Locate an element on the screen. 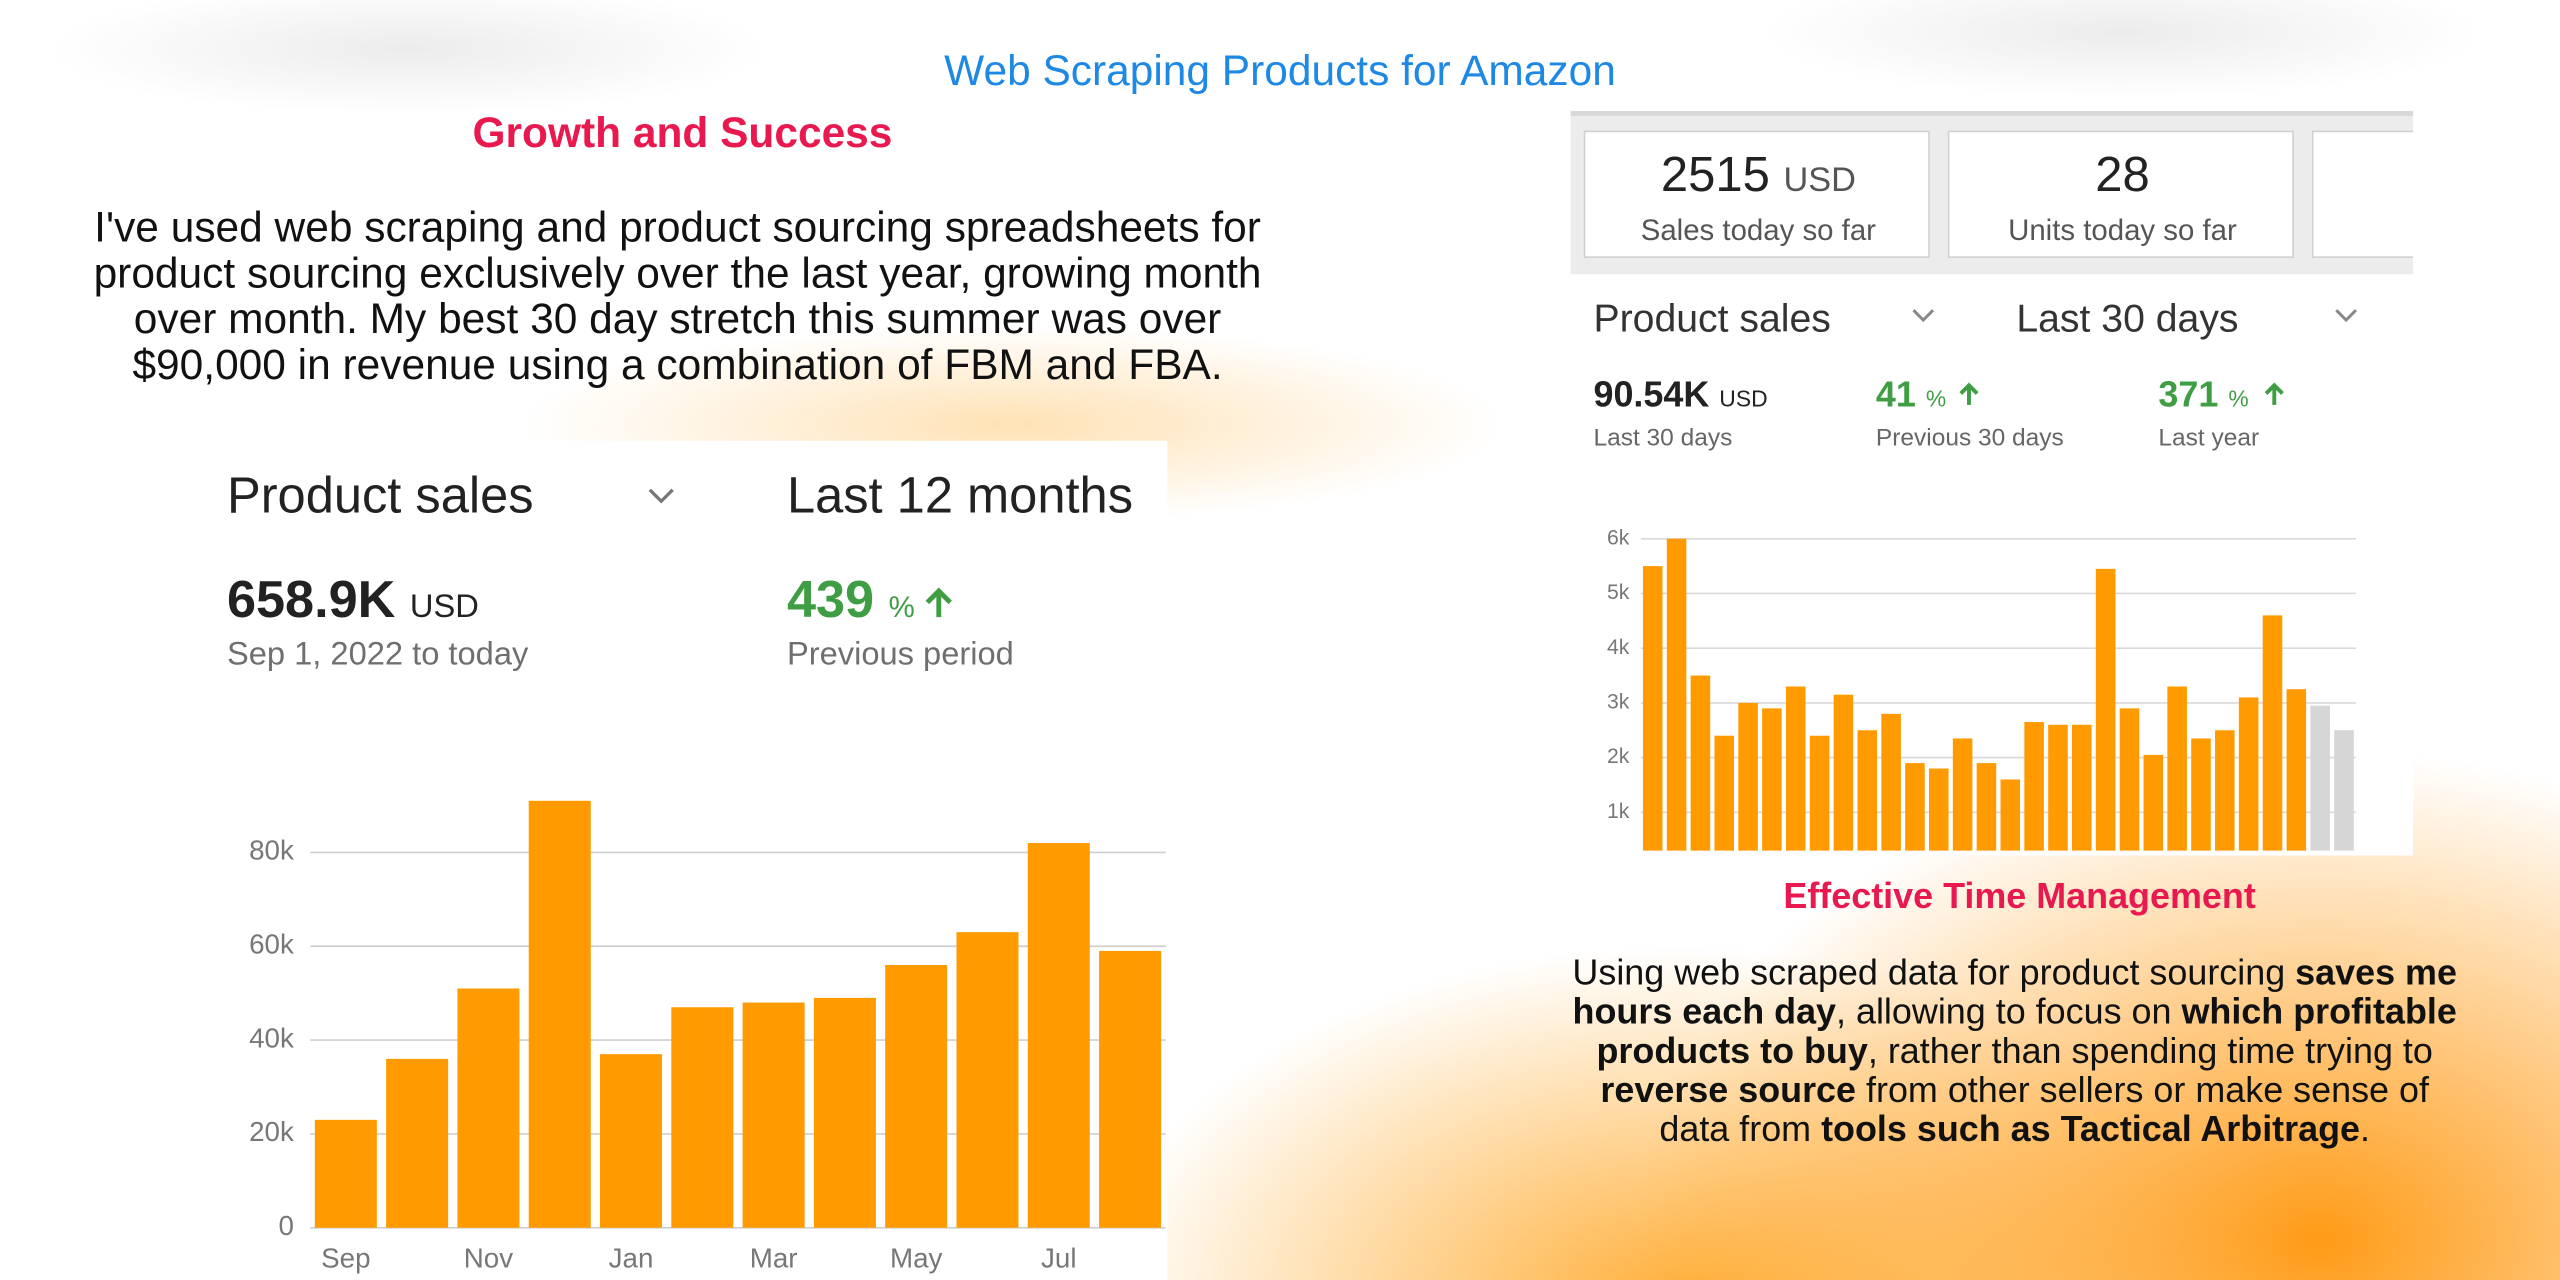 The height and width of the screenshot is (1280, 2560). period-label: Last 12 months is located at coordinates (960, 495).